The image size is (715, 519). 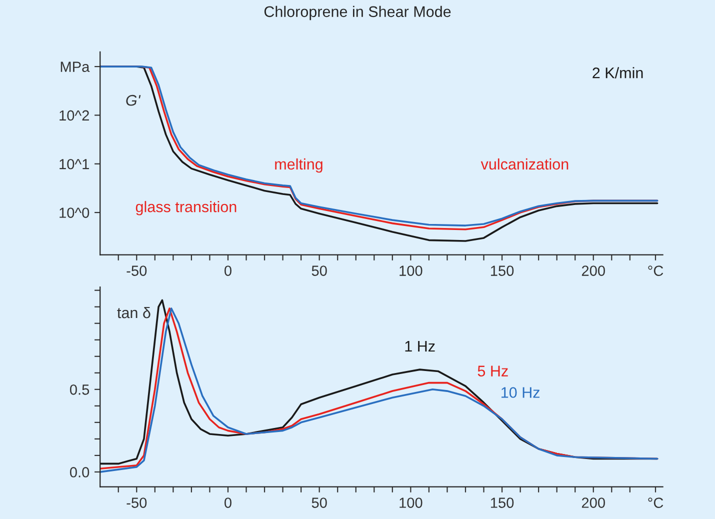 What do you see at coordinates (133, 100) in the screenshot?
I see `y-axis-title: G'` at bounding box center [133, 100].